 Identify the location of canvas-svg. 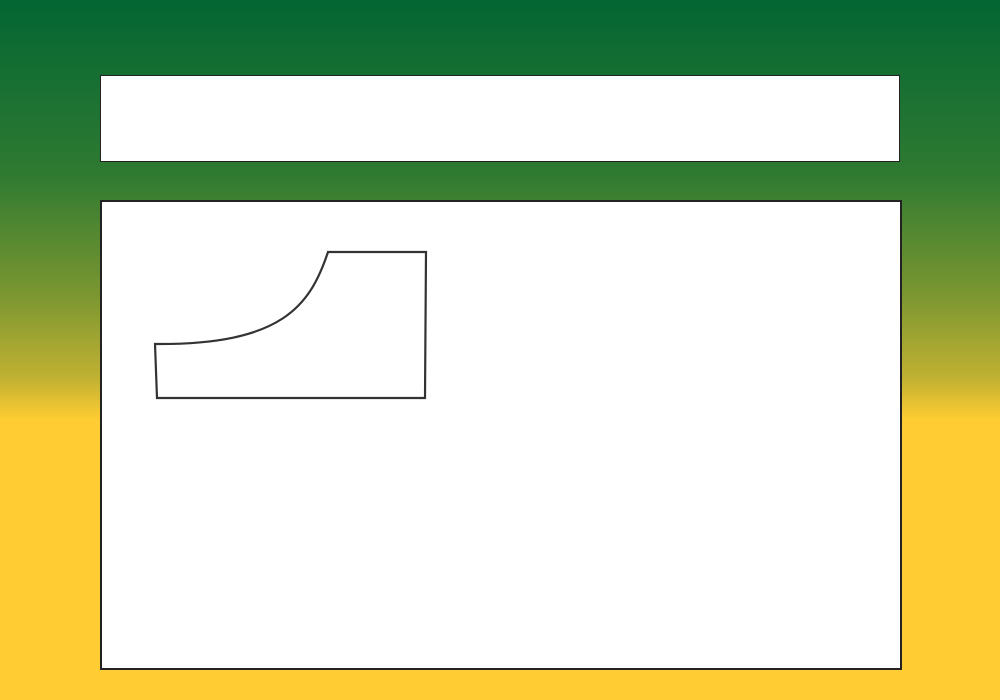
(290, 325).